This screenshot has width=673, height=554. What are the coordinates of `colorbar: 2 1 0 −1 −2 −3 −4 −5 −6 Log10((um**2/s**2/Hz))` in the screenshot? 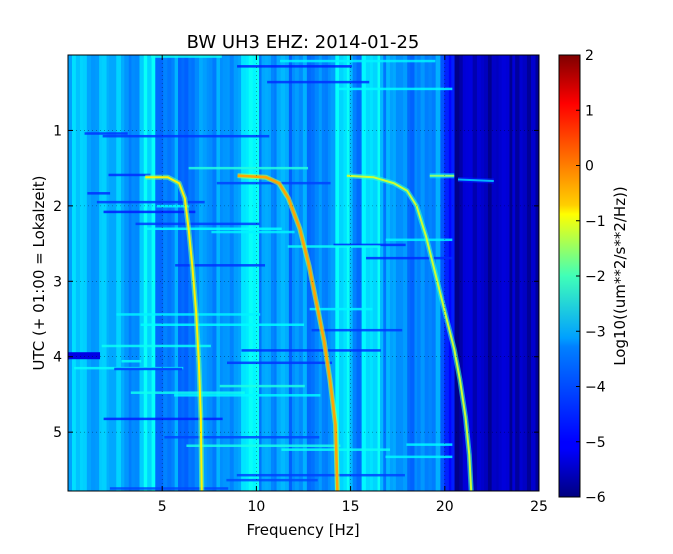 It's located at (593, 277).